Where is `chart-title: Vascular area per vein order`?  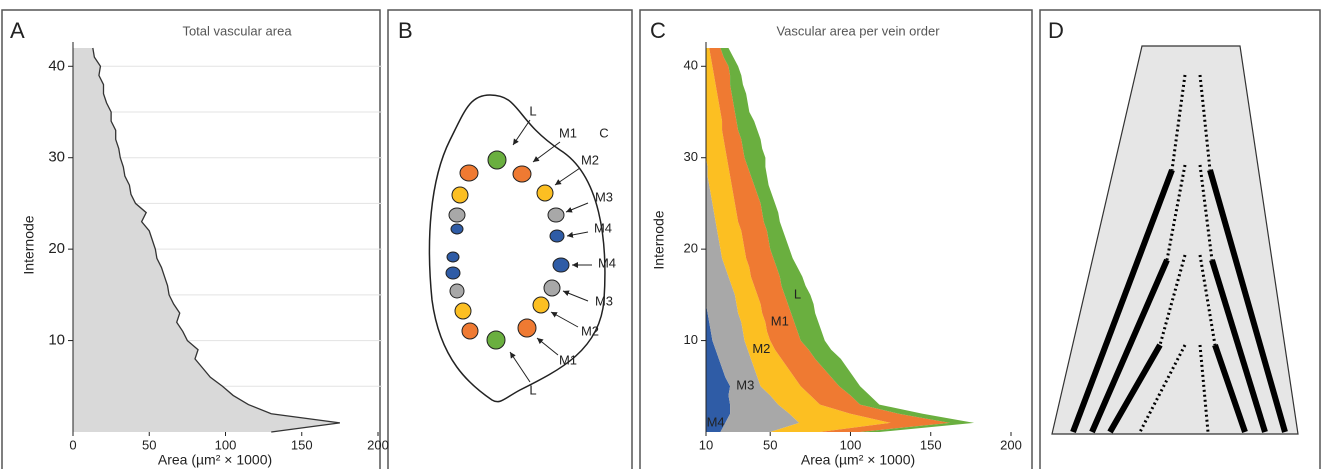
chart-title: Vascular area per vein order is located at coordinates (858, 30).